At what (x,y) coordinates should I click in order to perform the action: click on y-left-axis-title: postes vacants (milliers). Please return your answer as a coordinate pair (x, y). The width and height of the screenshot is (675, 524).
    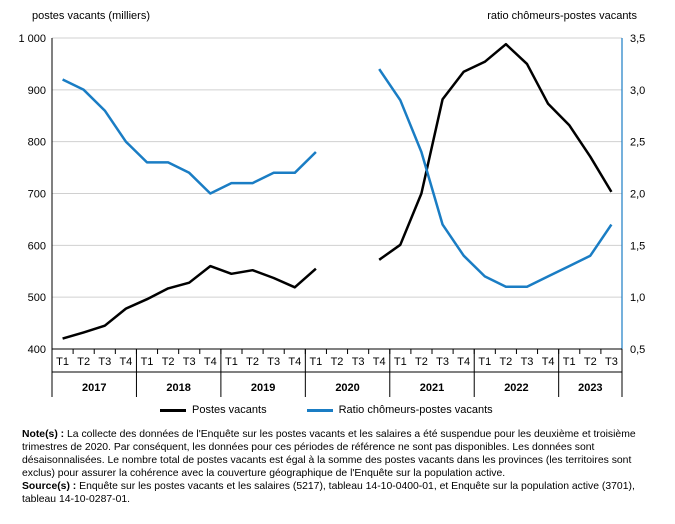
    Looking at the image, I should click on (91, 16).